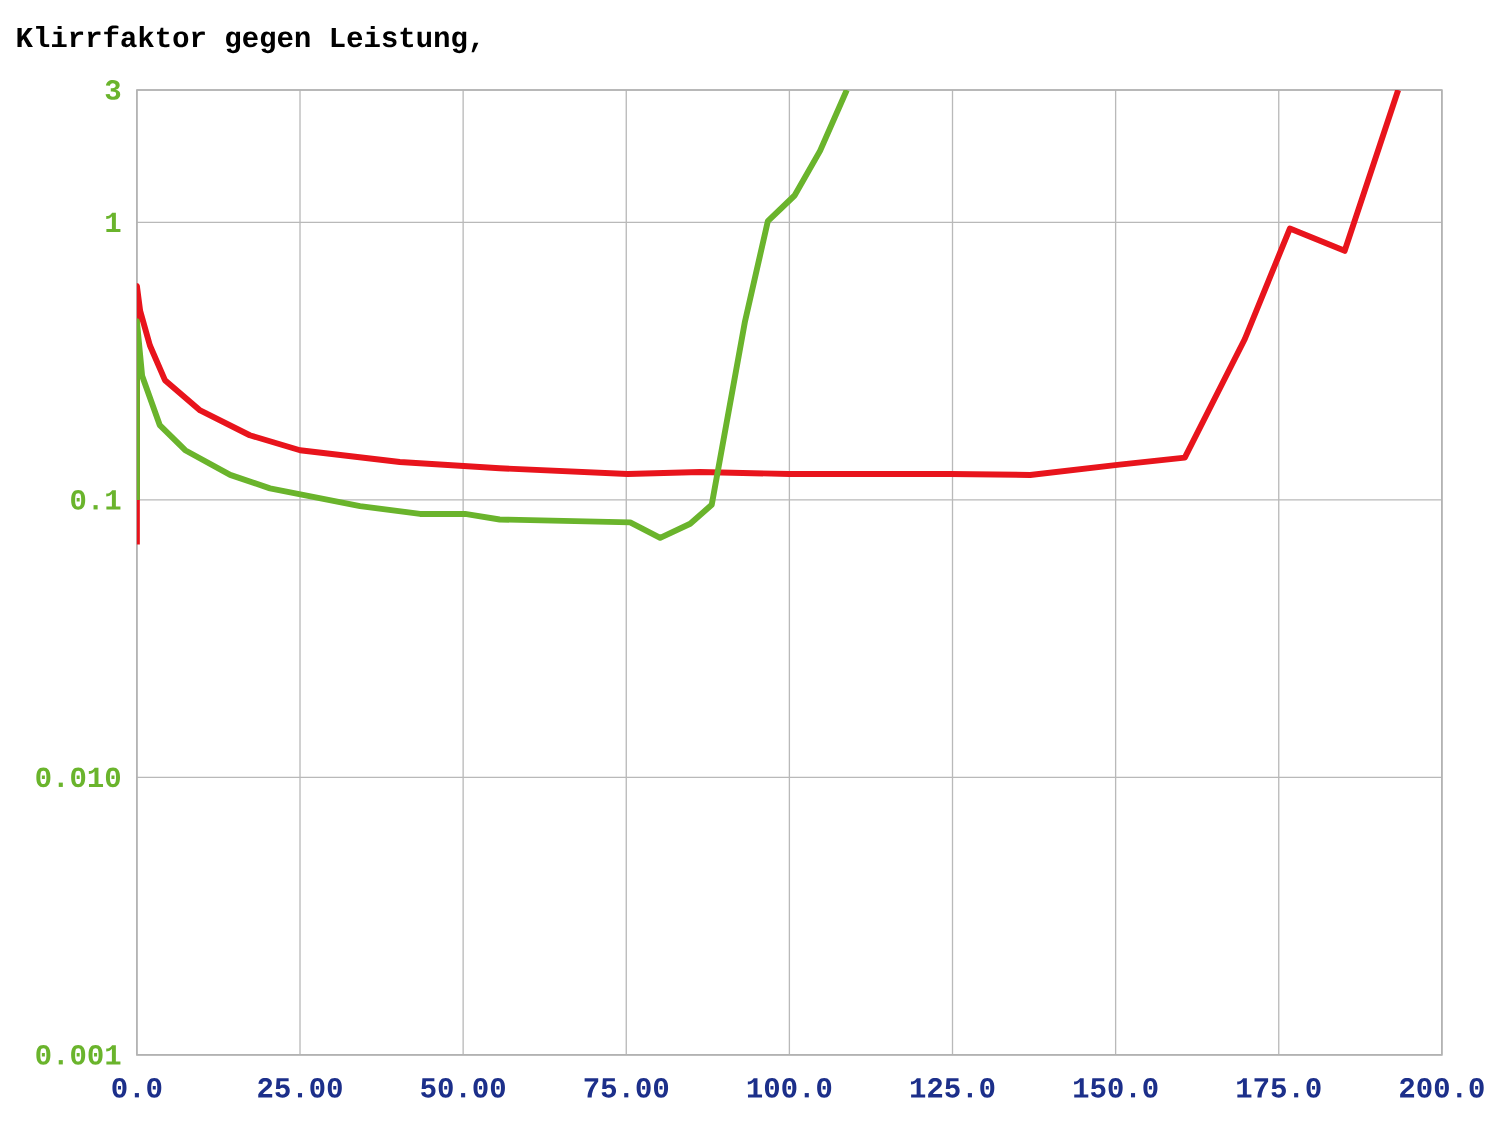  I want to click on y-tick-label: 0.010, so click(78, 777).